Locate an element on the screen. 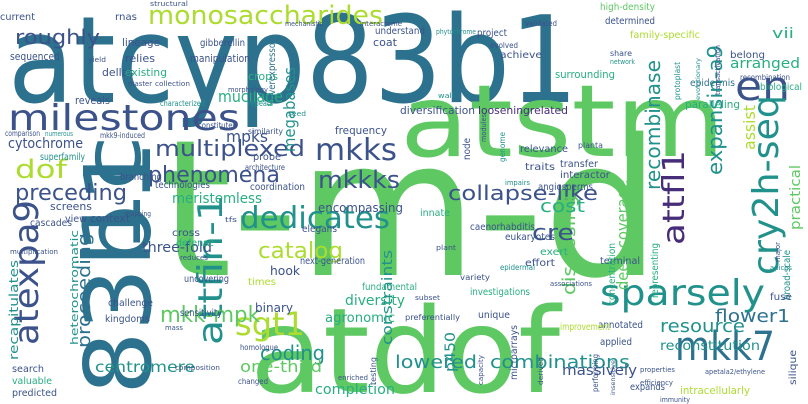 The width and height of the screenshot is (808, 404). word-collection: collection is located at coordinates (172, 84).